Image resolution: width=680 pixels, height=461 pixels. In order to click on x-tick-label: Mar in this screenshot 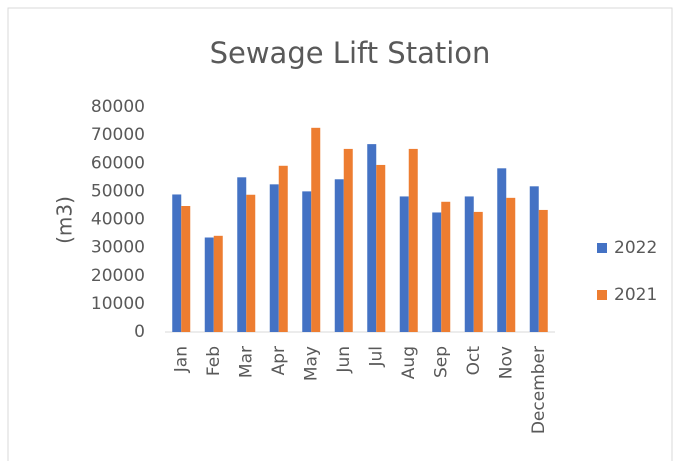, I will do `click(246, 362)`.